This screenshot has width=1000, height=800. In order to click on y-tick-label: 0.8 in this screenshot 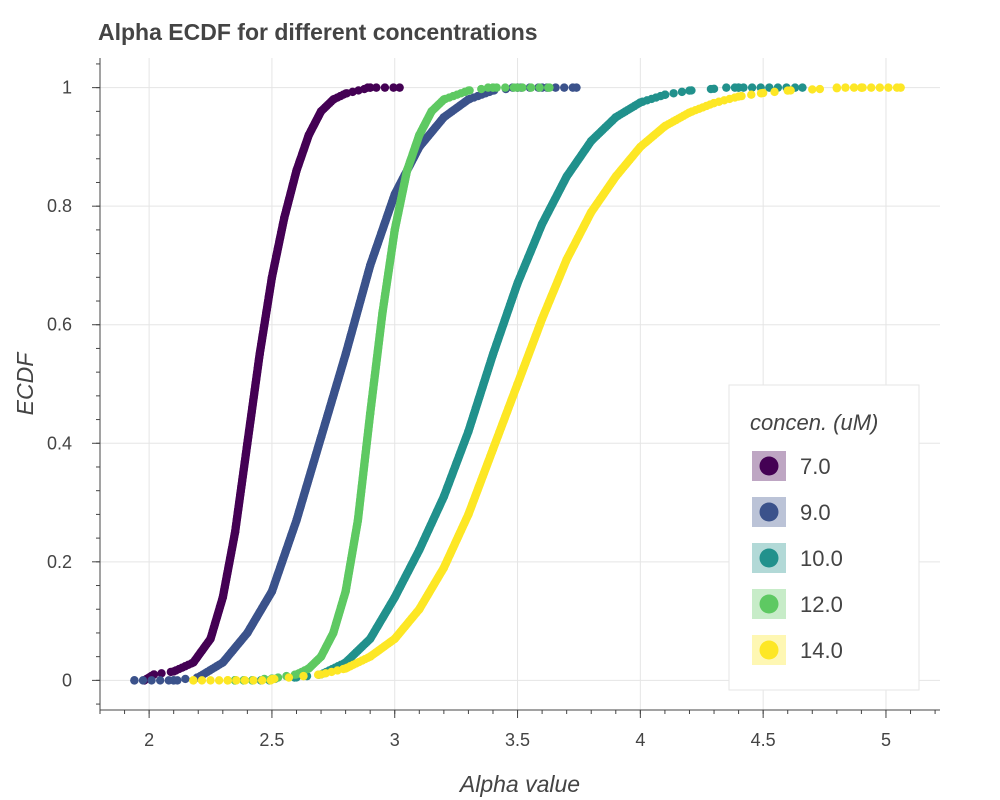, I will do `click(59, 206)`.